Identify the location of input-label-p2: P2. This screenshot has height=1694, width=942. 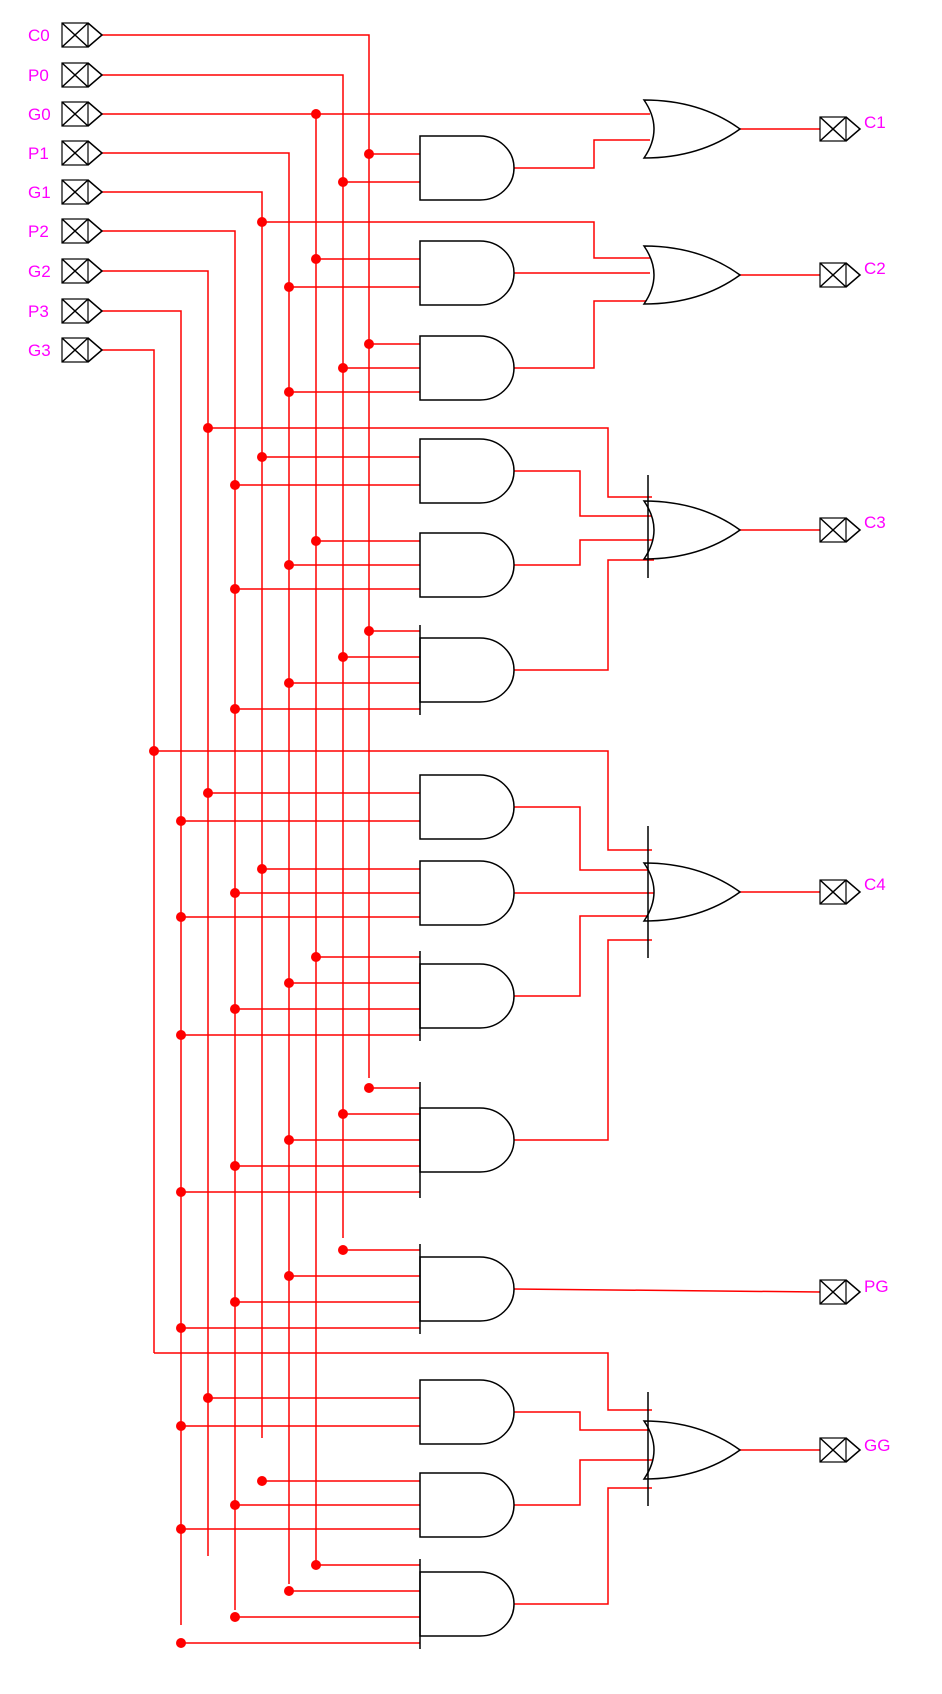
(38, 231).